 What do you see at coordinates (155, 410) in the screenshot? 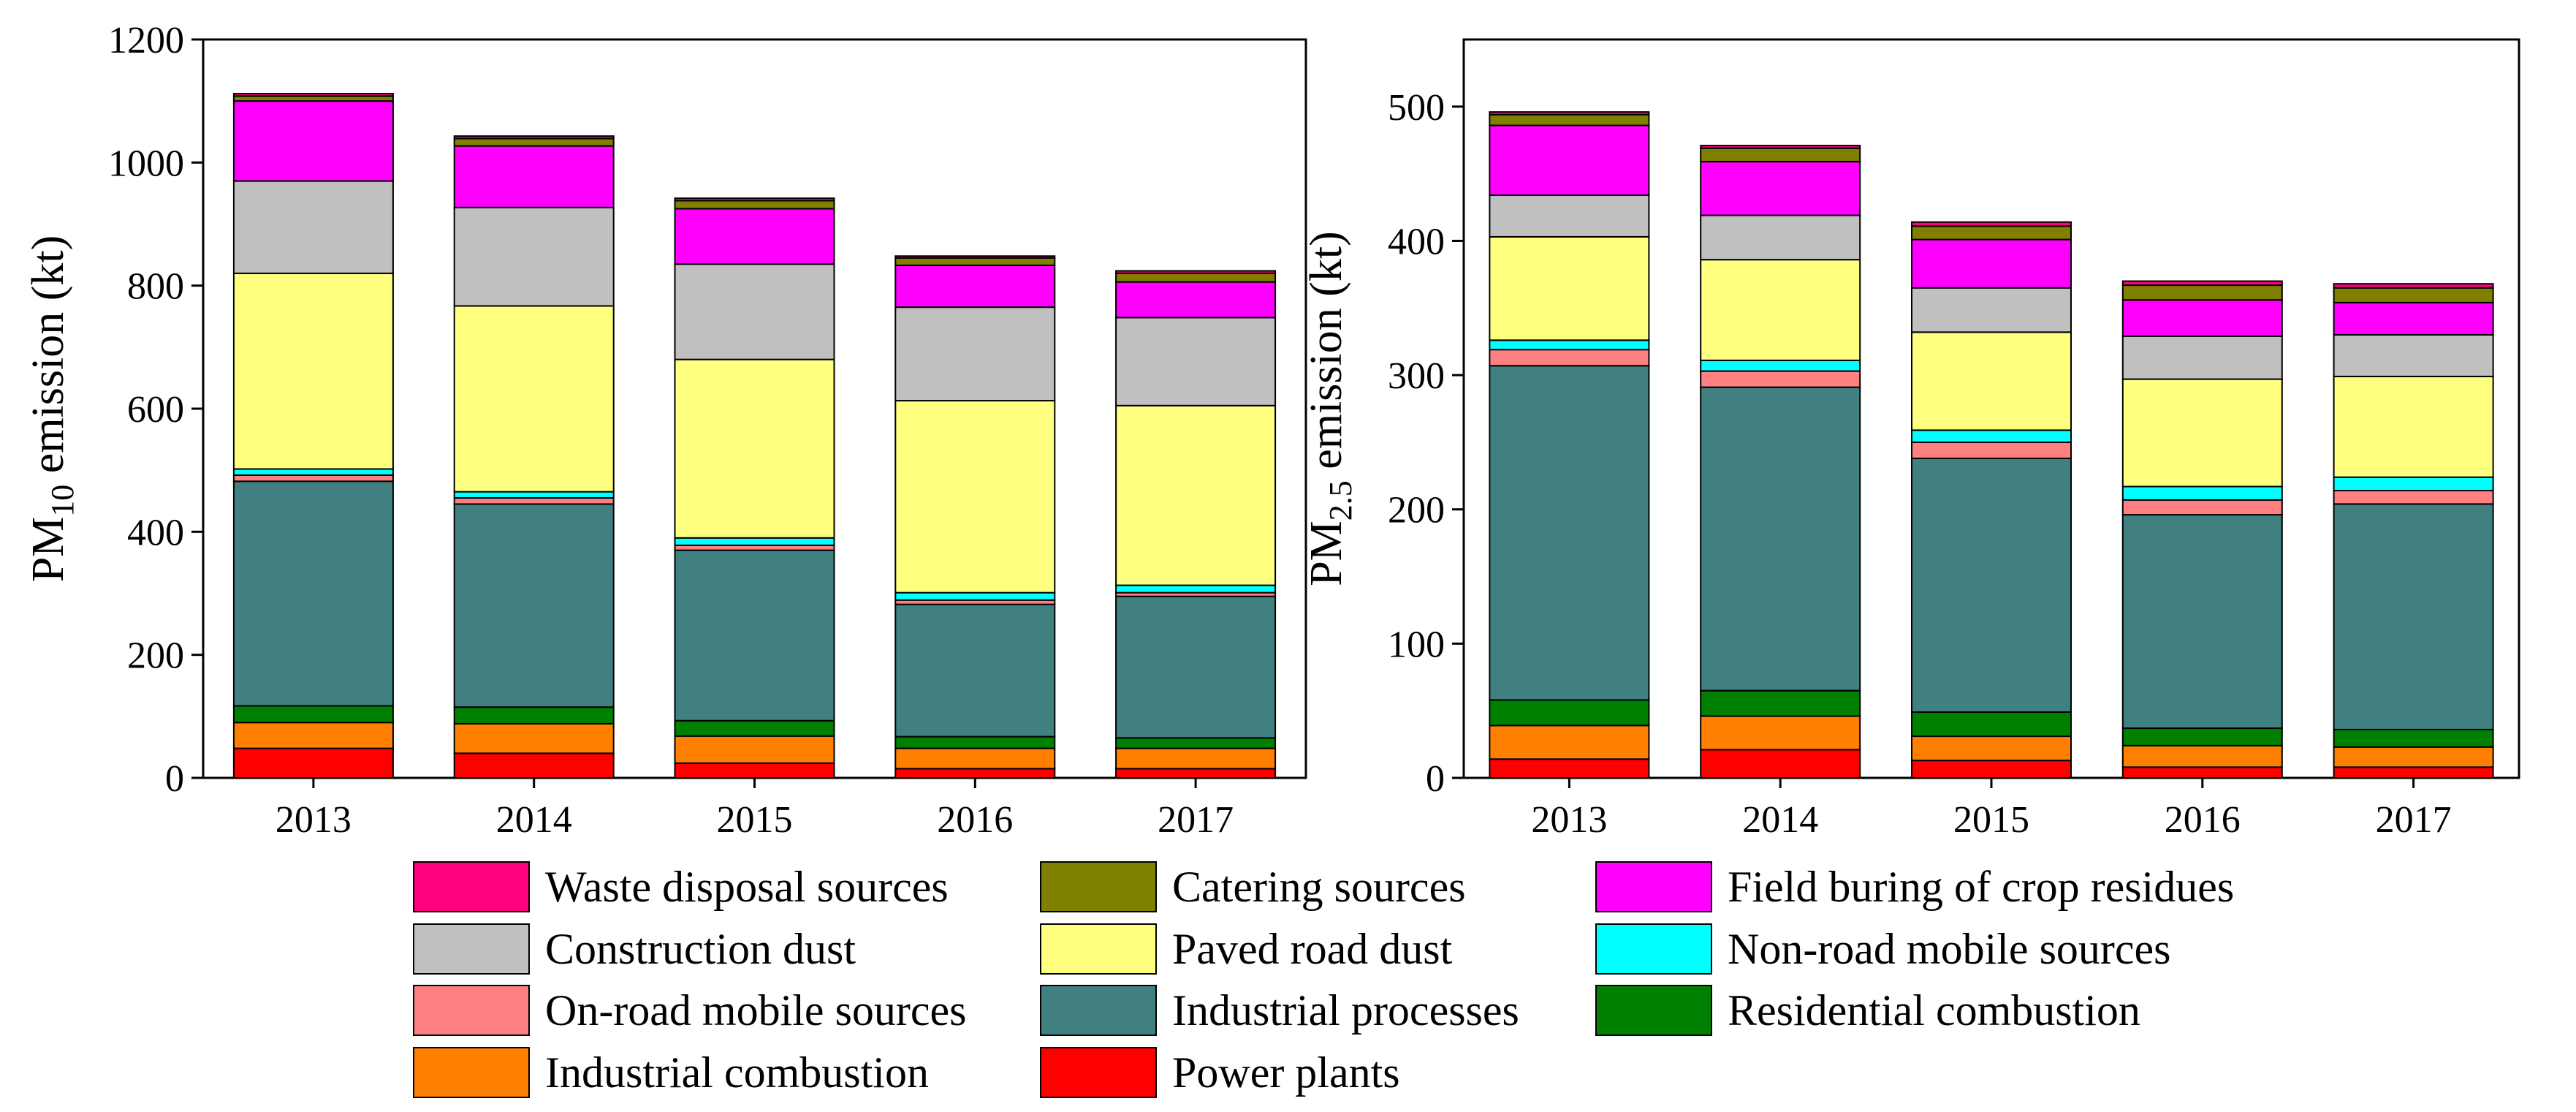
I see `y-tick-label: 600` at bounding box center [155, 410].